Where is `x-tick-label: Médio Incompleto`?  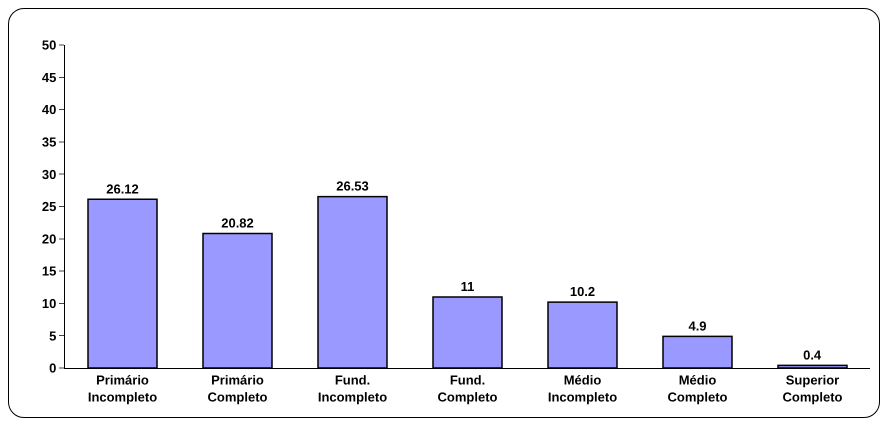
x-tick-label: Médio Incompleto is located at coordinates (583, 388).